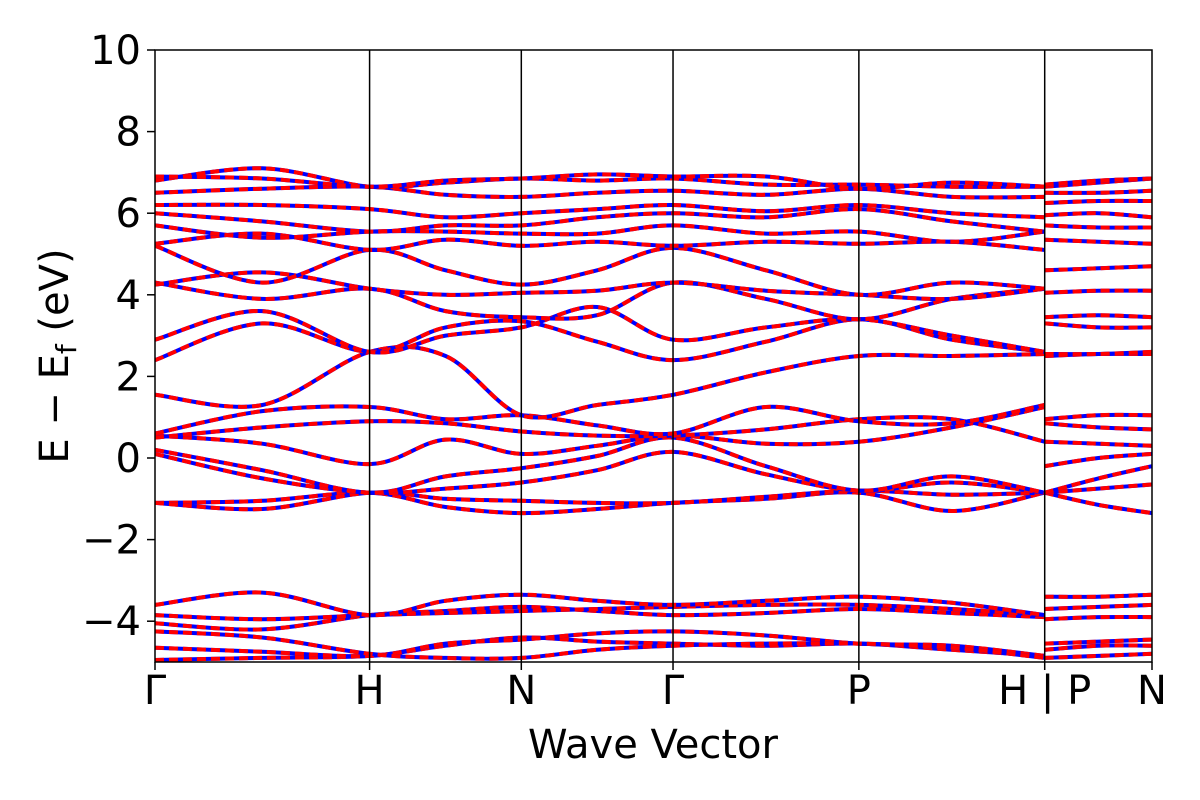 Image resolution: width=1200 pixels, height=800 pixels. Describe the element at coordinates (128, 214) in the screenshot. I see `y-tick-label-2: 6` at that location.